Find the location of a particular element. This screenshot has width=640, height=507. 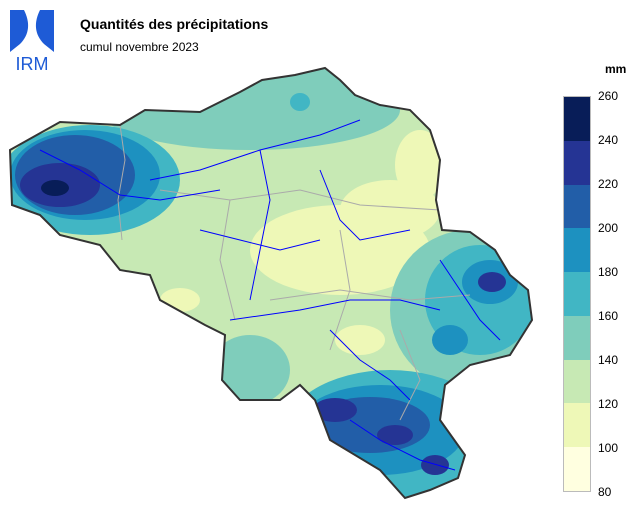

legend-tick-label: 200 is located at coordinates (608, 227).